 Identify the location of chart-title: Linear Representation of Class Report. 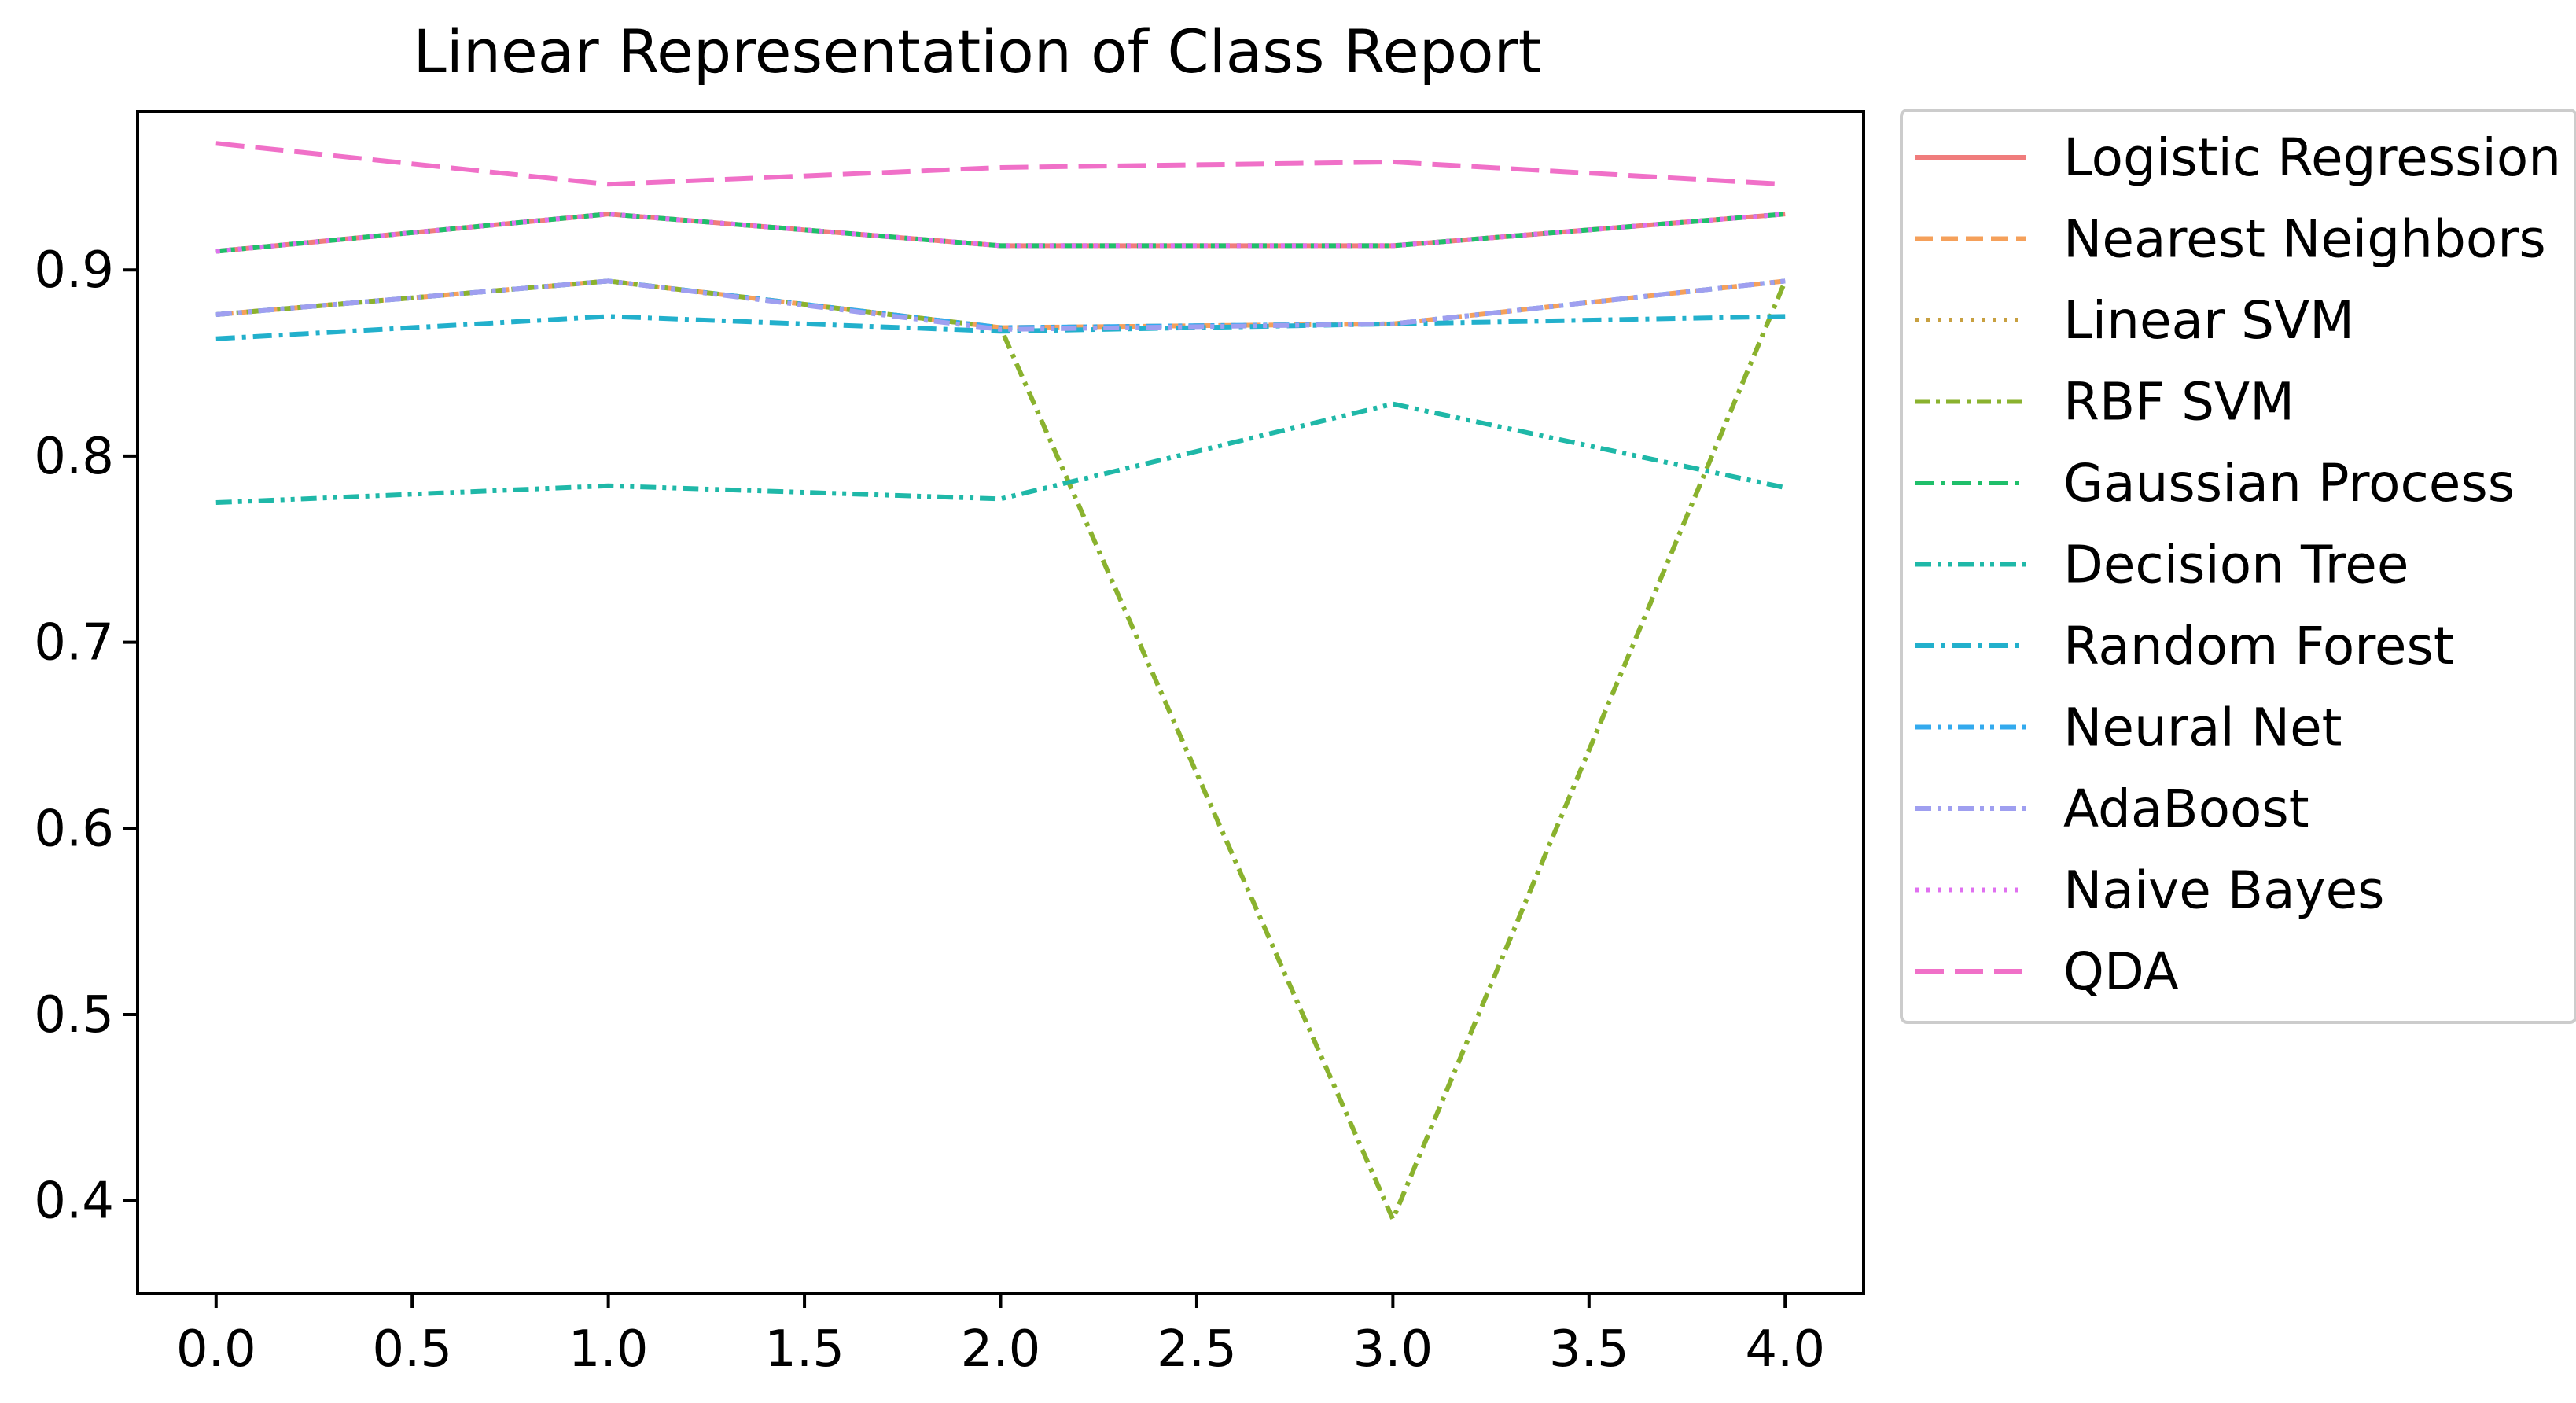
(977, 52).